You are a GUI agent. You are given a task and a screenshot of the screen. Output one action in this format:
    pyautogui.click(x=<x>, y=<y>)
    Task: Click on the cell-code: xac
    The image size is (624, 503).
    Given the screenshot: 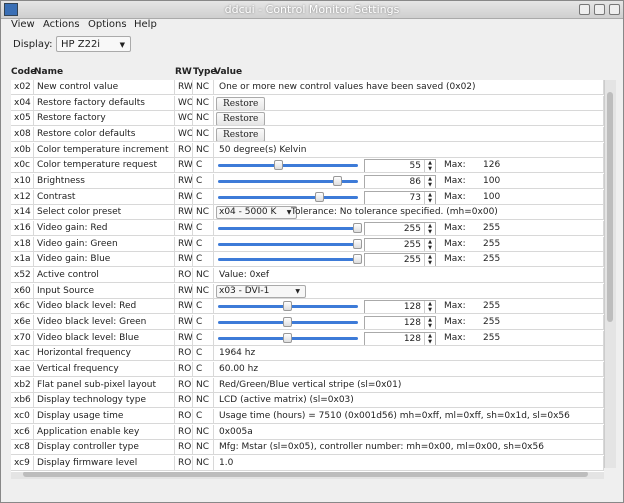 What is the action you would take?
    pyautogui.click(x=22, y=354)
    